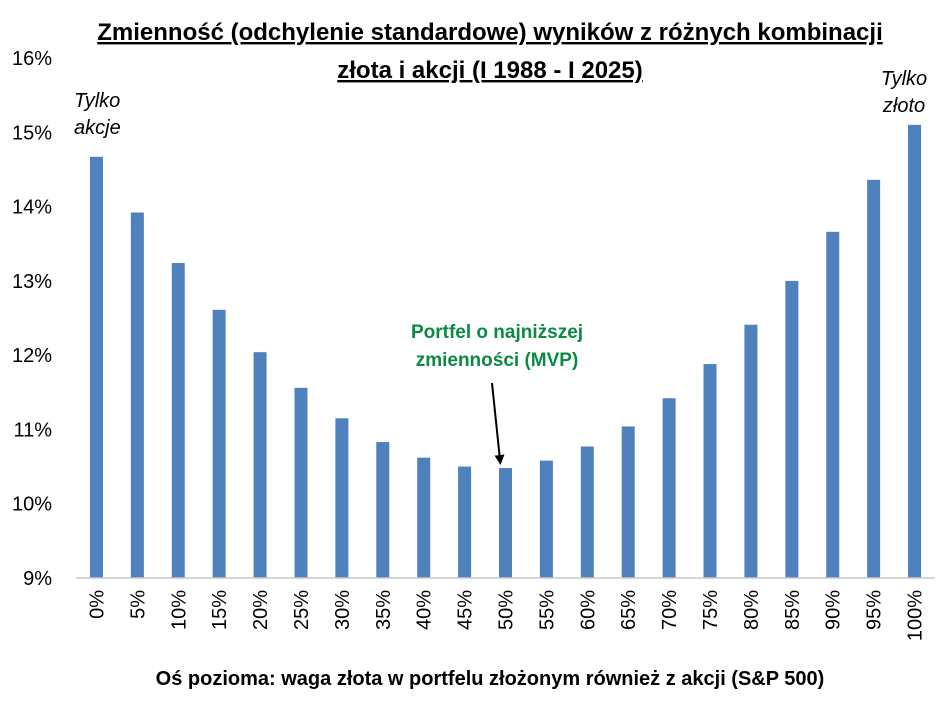 The width and height of the screenshot is (946, 709). Describe the element at coordinates (669, 488) in the screenshot. I see `bar-70-pct` at that location.